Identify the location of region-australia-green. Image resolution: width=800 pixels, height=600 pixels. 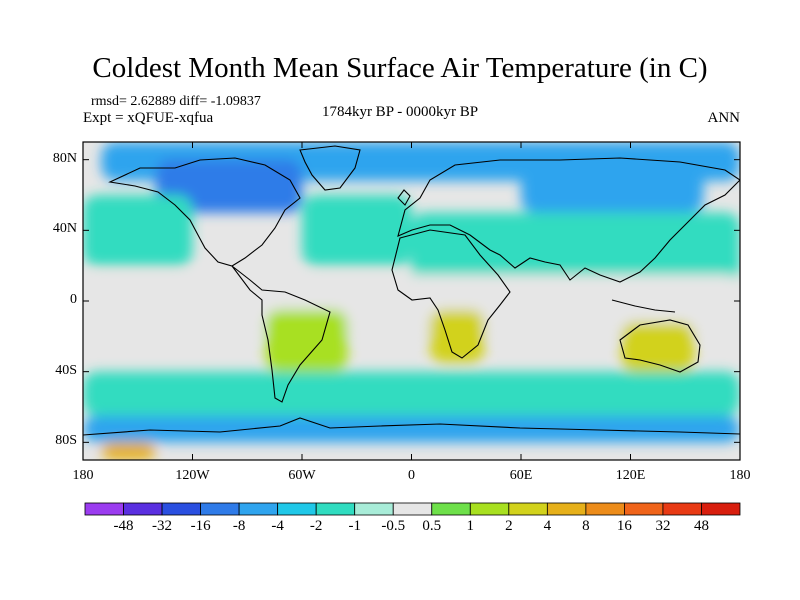
(658, 347).